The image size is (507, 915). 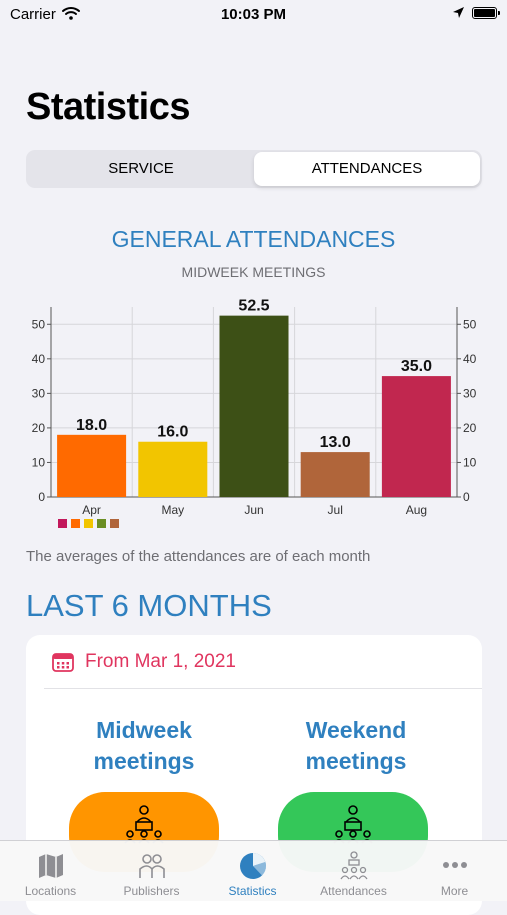 What do you see at coordinates (470, 393) in the screenshot?
I see `y-tick-label-right: 30` at bounding box center [470, 393].